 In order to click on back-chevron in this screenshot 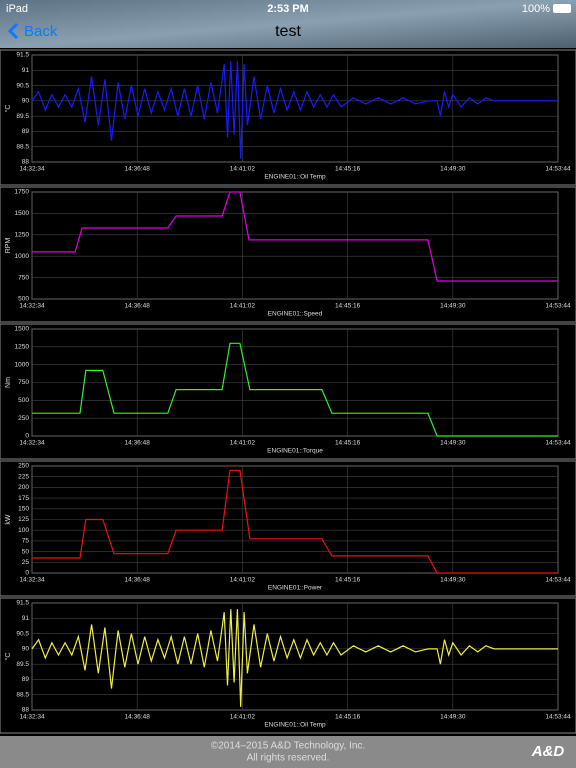, I will do `click(13, 31)`.